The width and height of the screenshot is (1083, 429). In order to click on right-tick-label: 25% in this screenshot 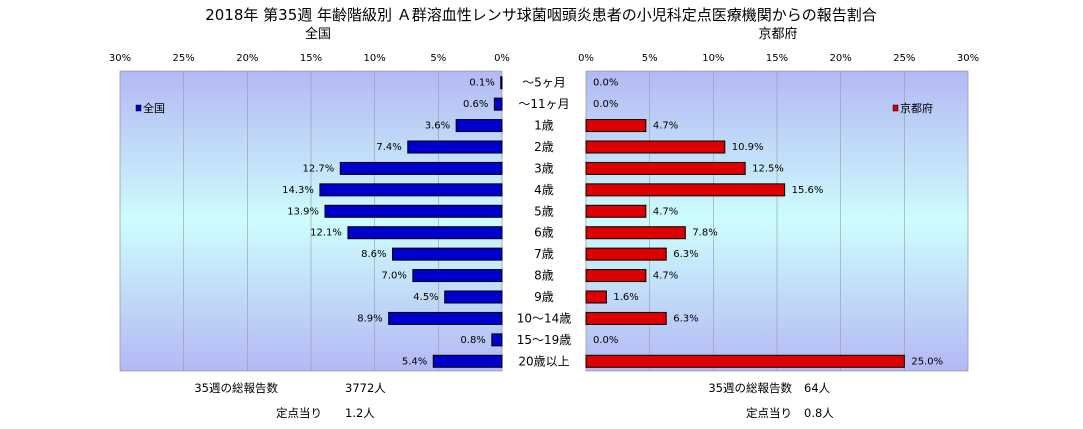, I will do `click(904, 58)`.